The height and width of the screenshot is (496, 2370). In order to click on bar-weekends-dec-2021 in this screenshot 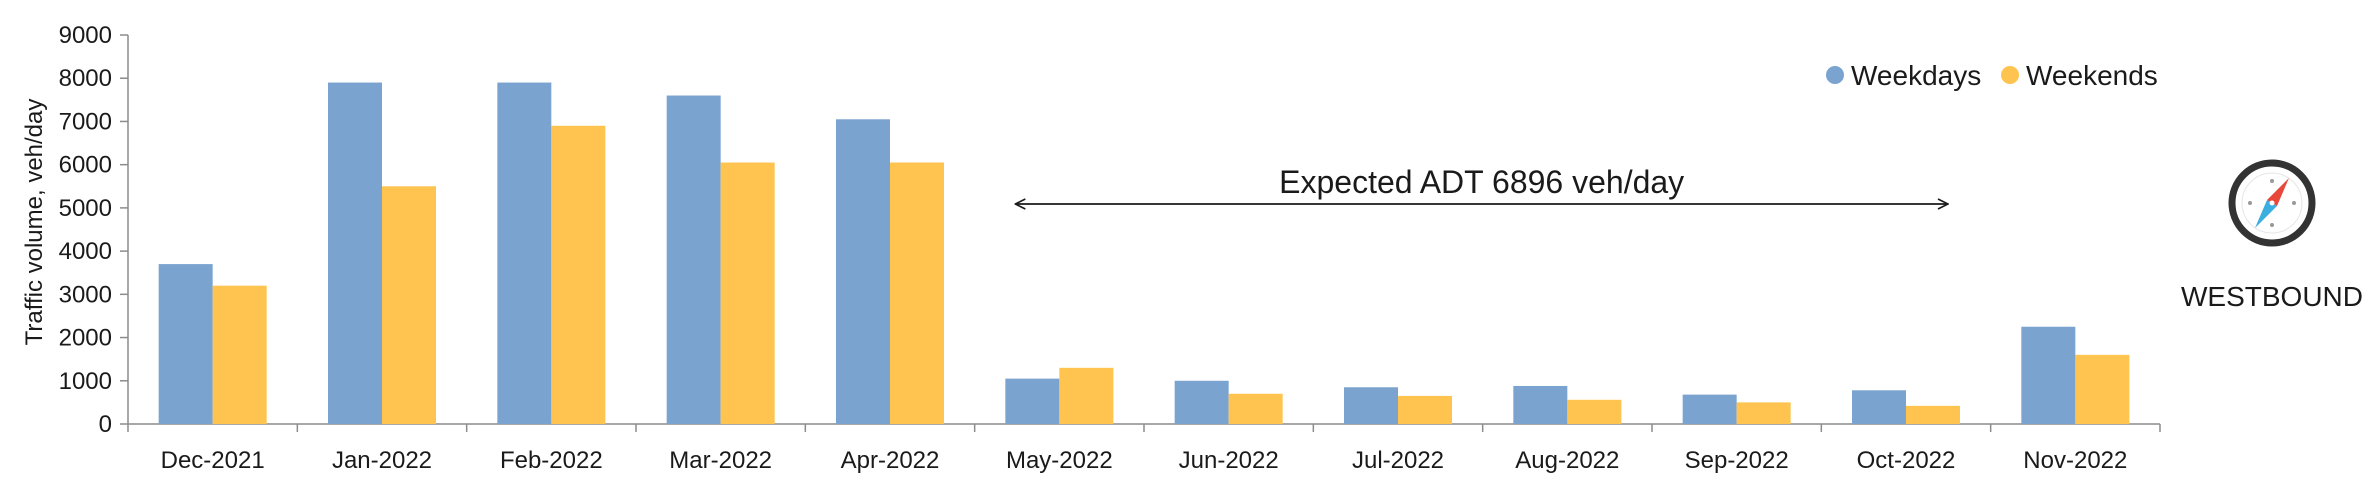, I will do `click(239, 354)`.